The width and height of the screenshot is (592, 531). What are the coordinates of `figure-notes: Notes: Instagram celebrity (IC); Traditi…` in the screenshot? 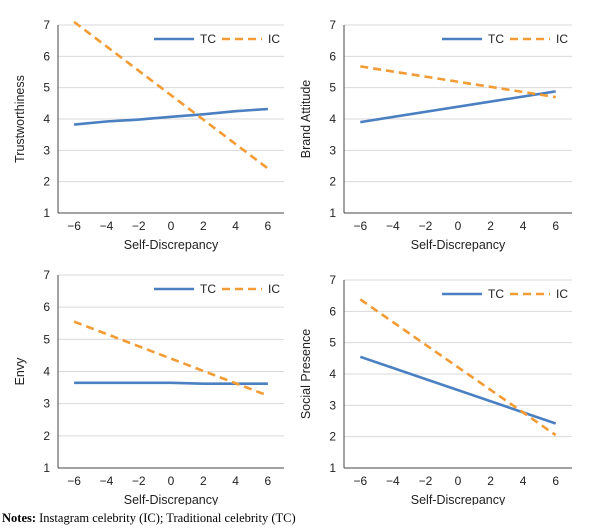 It's located at (149, 518).